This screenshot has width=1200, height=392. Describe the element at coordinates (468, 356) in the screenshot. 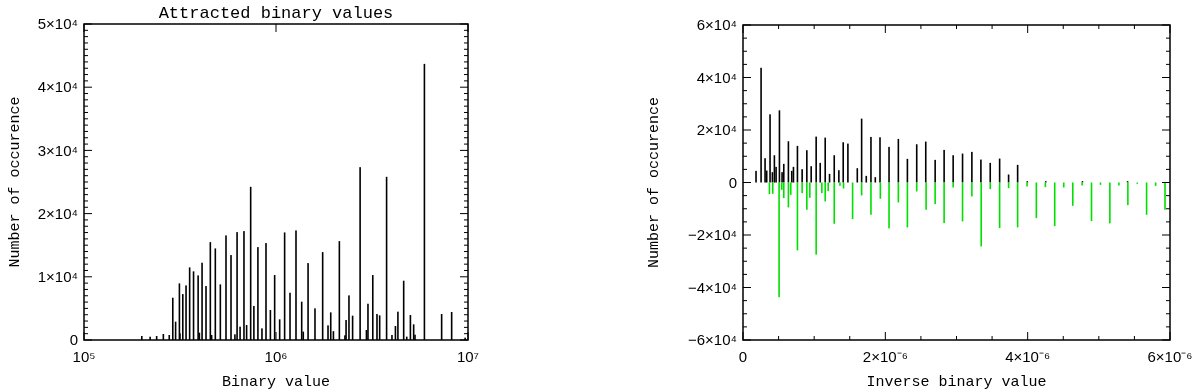

I see `x-tick-label: 10⁷` at that location.